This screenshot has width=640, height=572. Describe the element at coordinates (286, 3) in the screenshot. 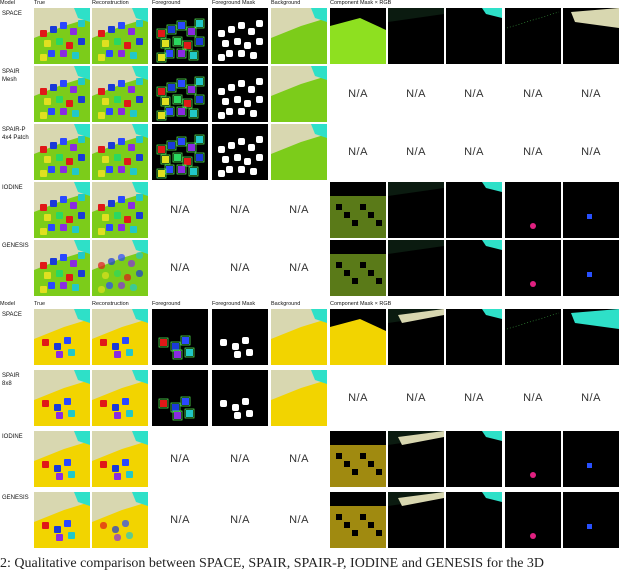

I see `top-header-5: Background` at that location.